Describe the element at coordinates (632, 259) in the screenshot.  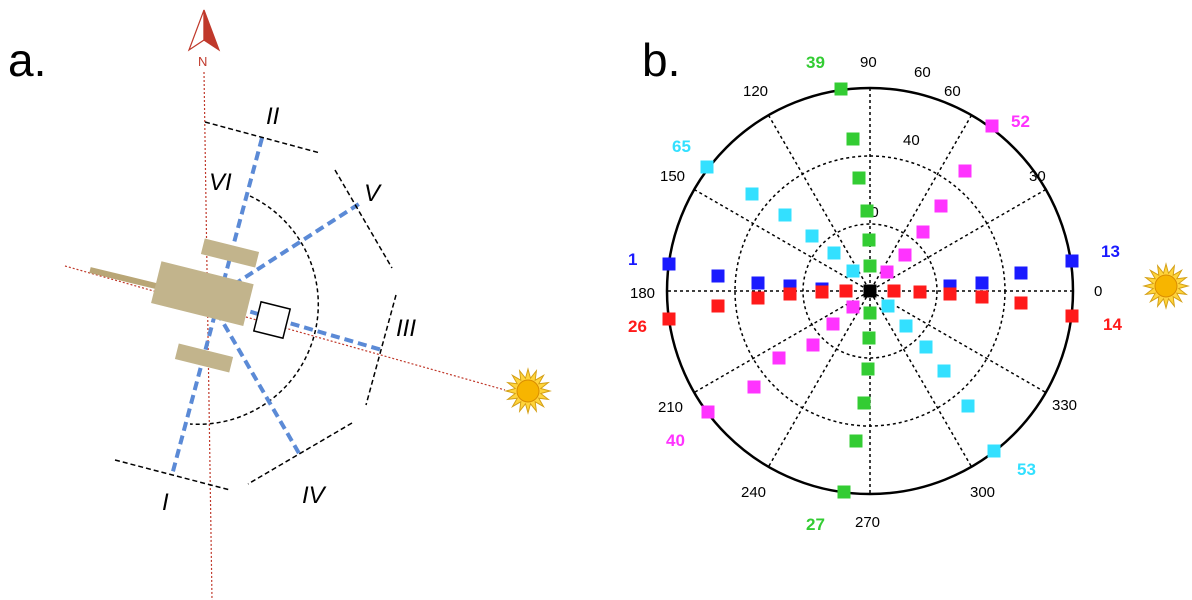
I see `index-label-1: 1` at that location.